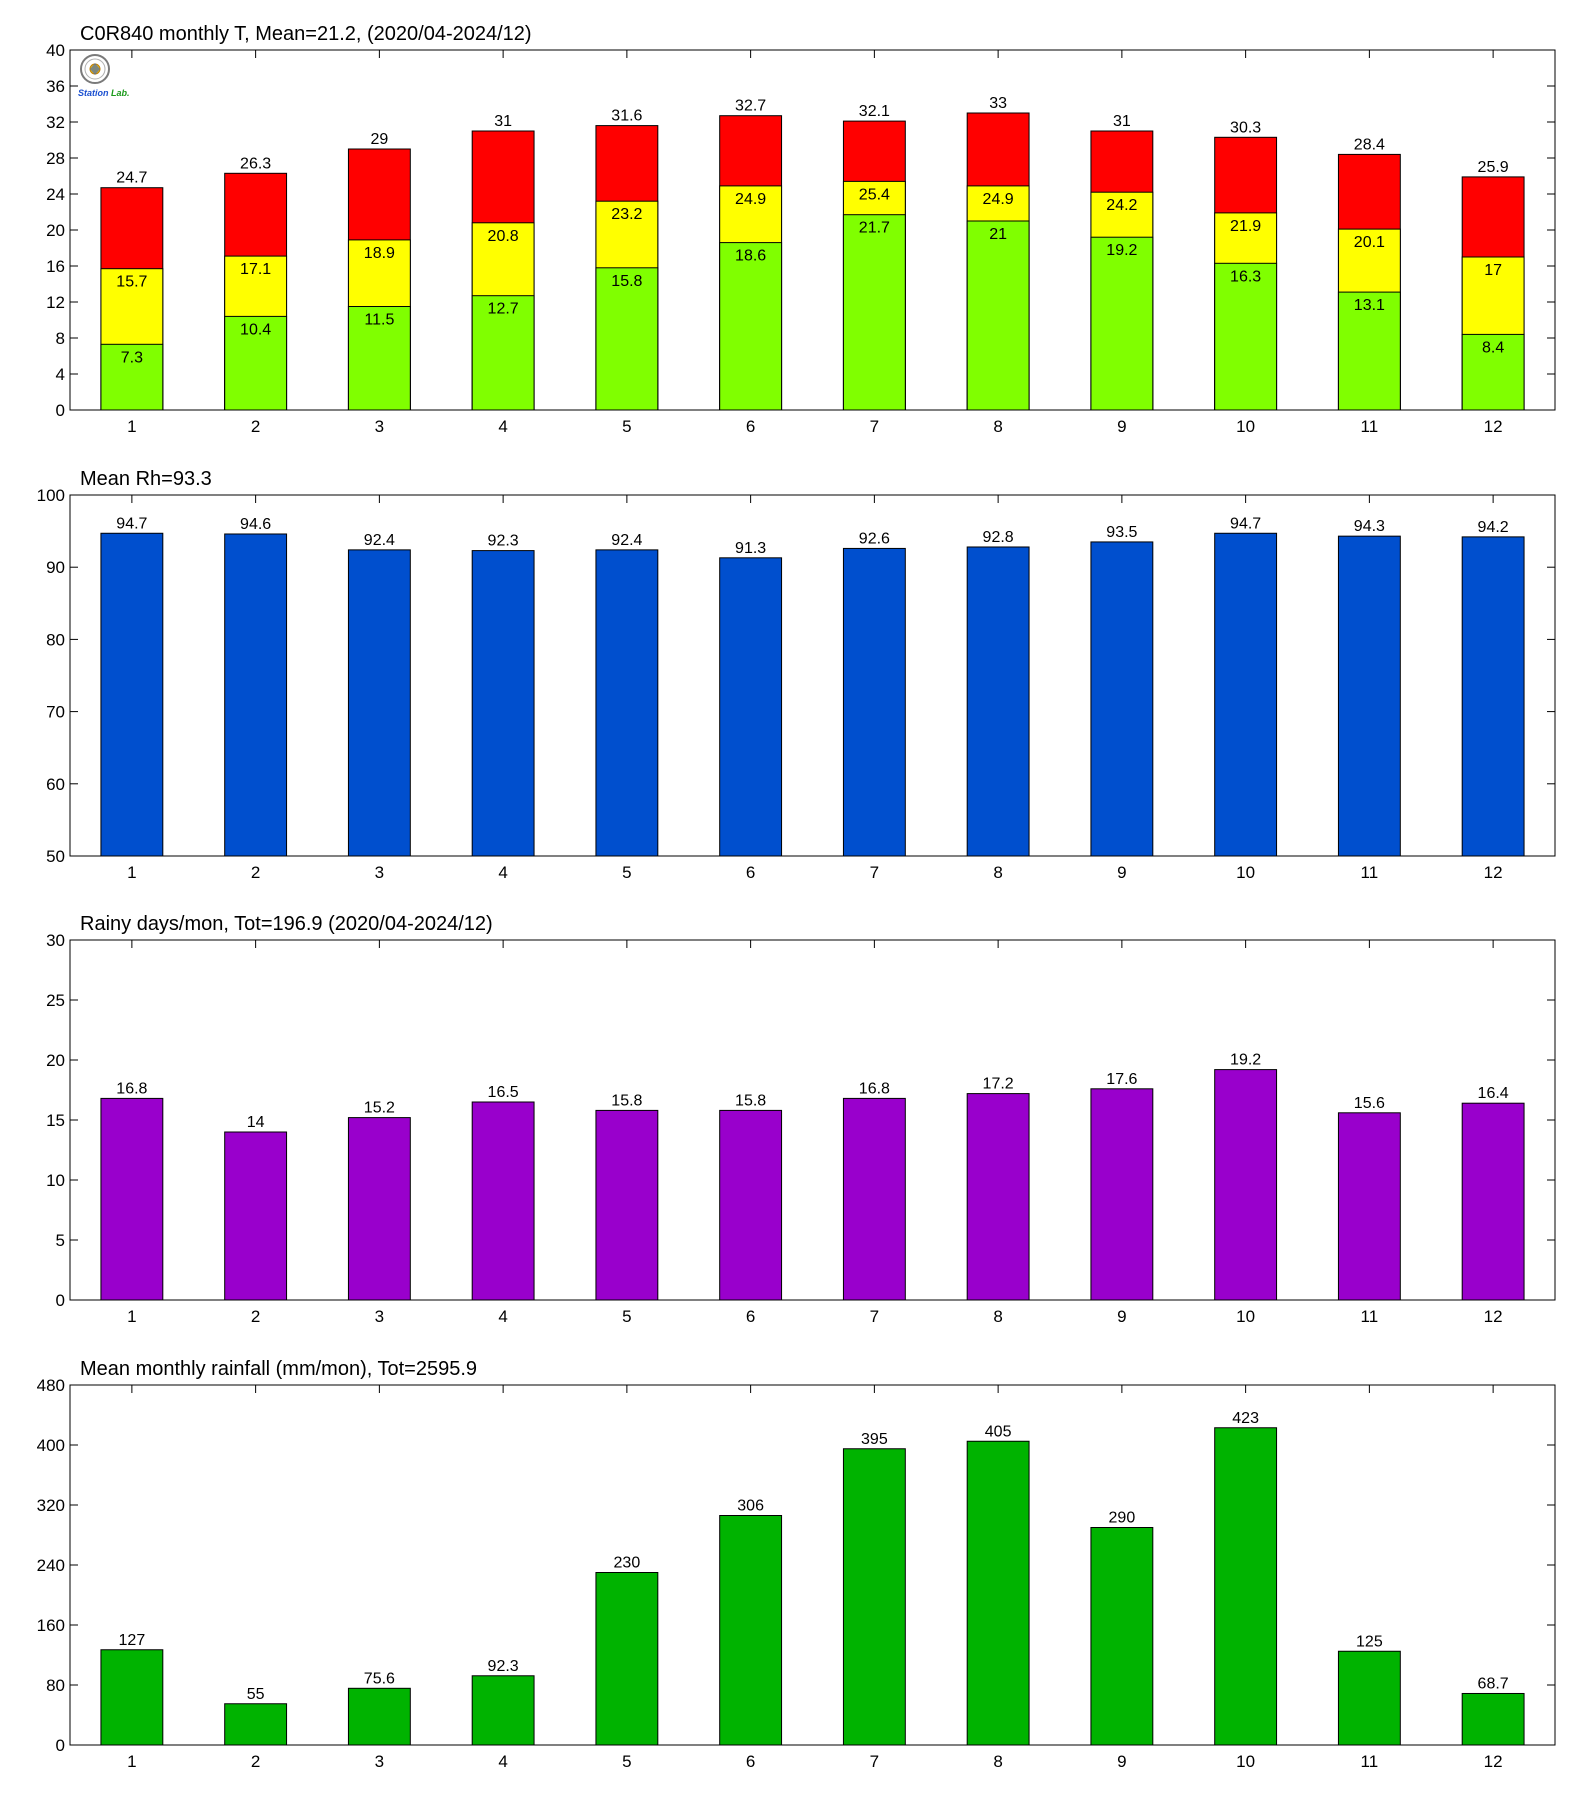 The width and height of the screenshot is (1580, 1805). Describe the element at coordinates (1493, 1683) in the screenshot. I see `bar-data-label: 68.7` at that location.